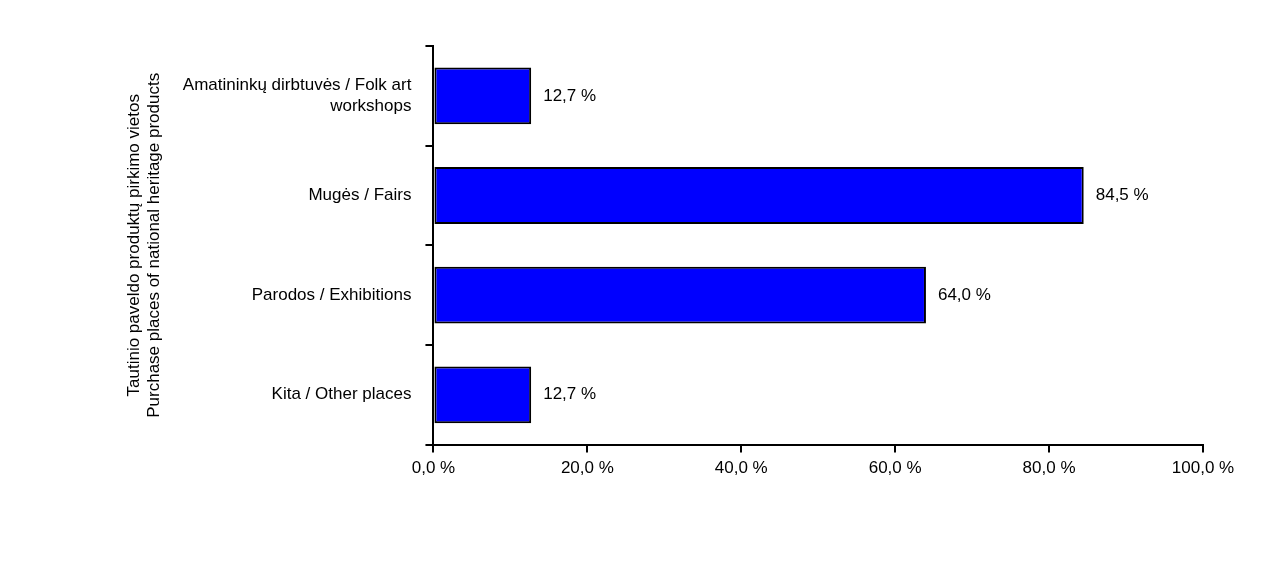 The height and width of the screenshot is (567, 1263). What do you see at coordinates (1049, 468) in the screenshot?
I see `x-tick-label: 80,0 %` at bounding box center [1049, 468].